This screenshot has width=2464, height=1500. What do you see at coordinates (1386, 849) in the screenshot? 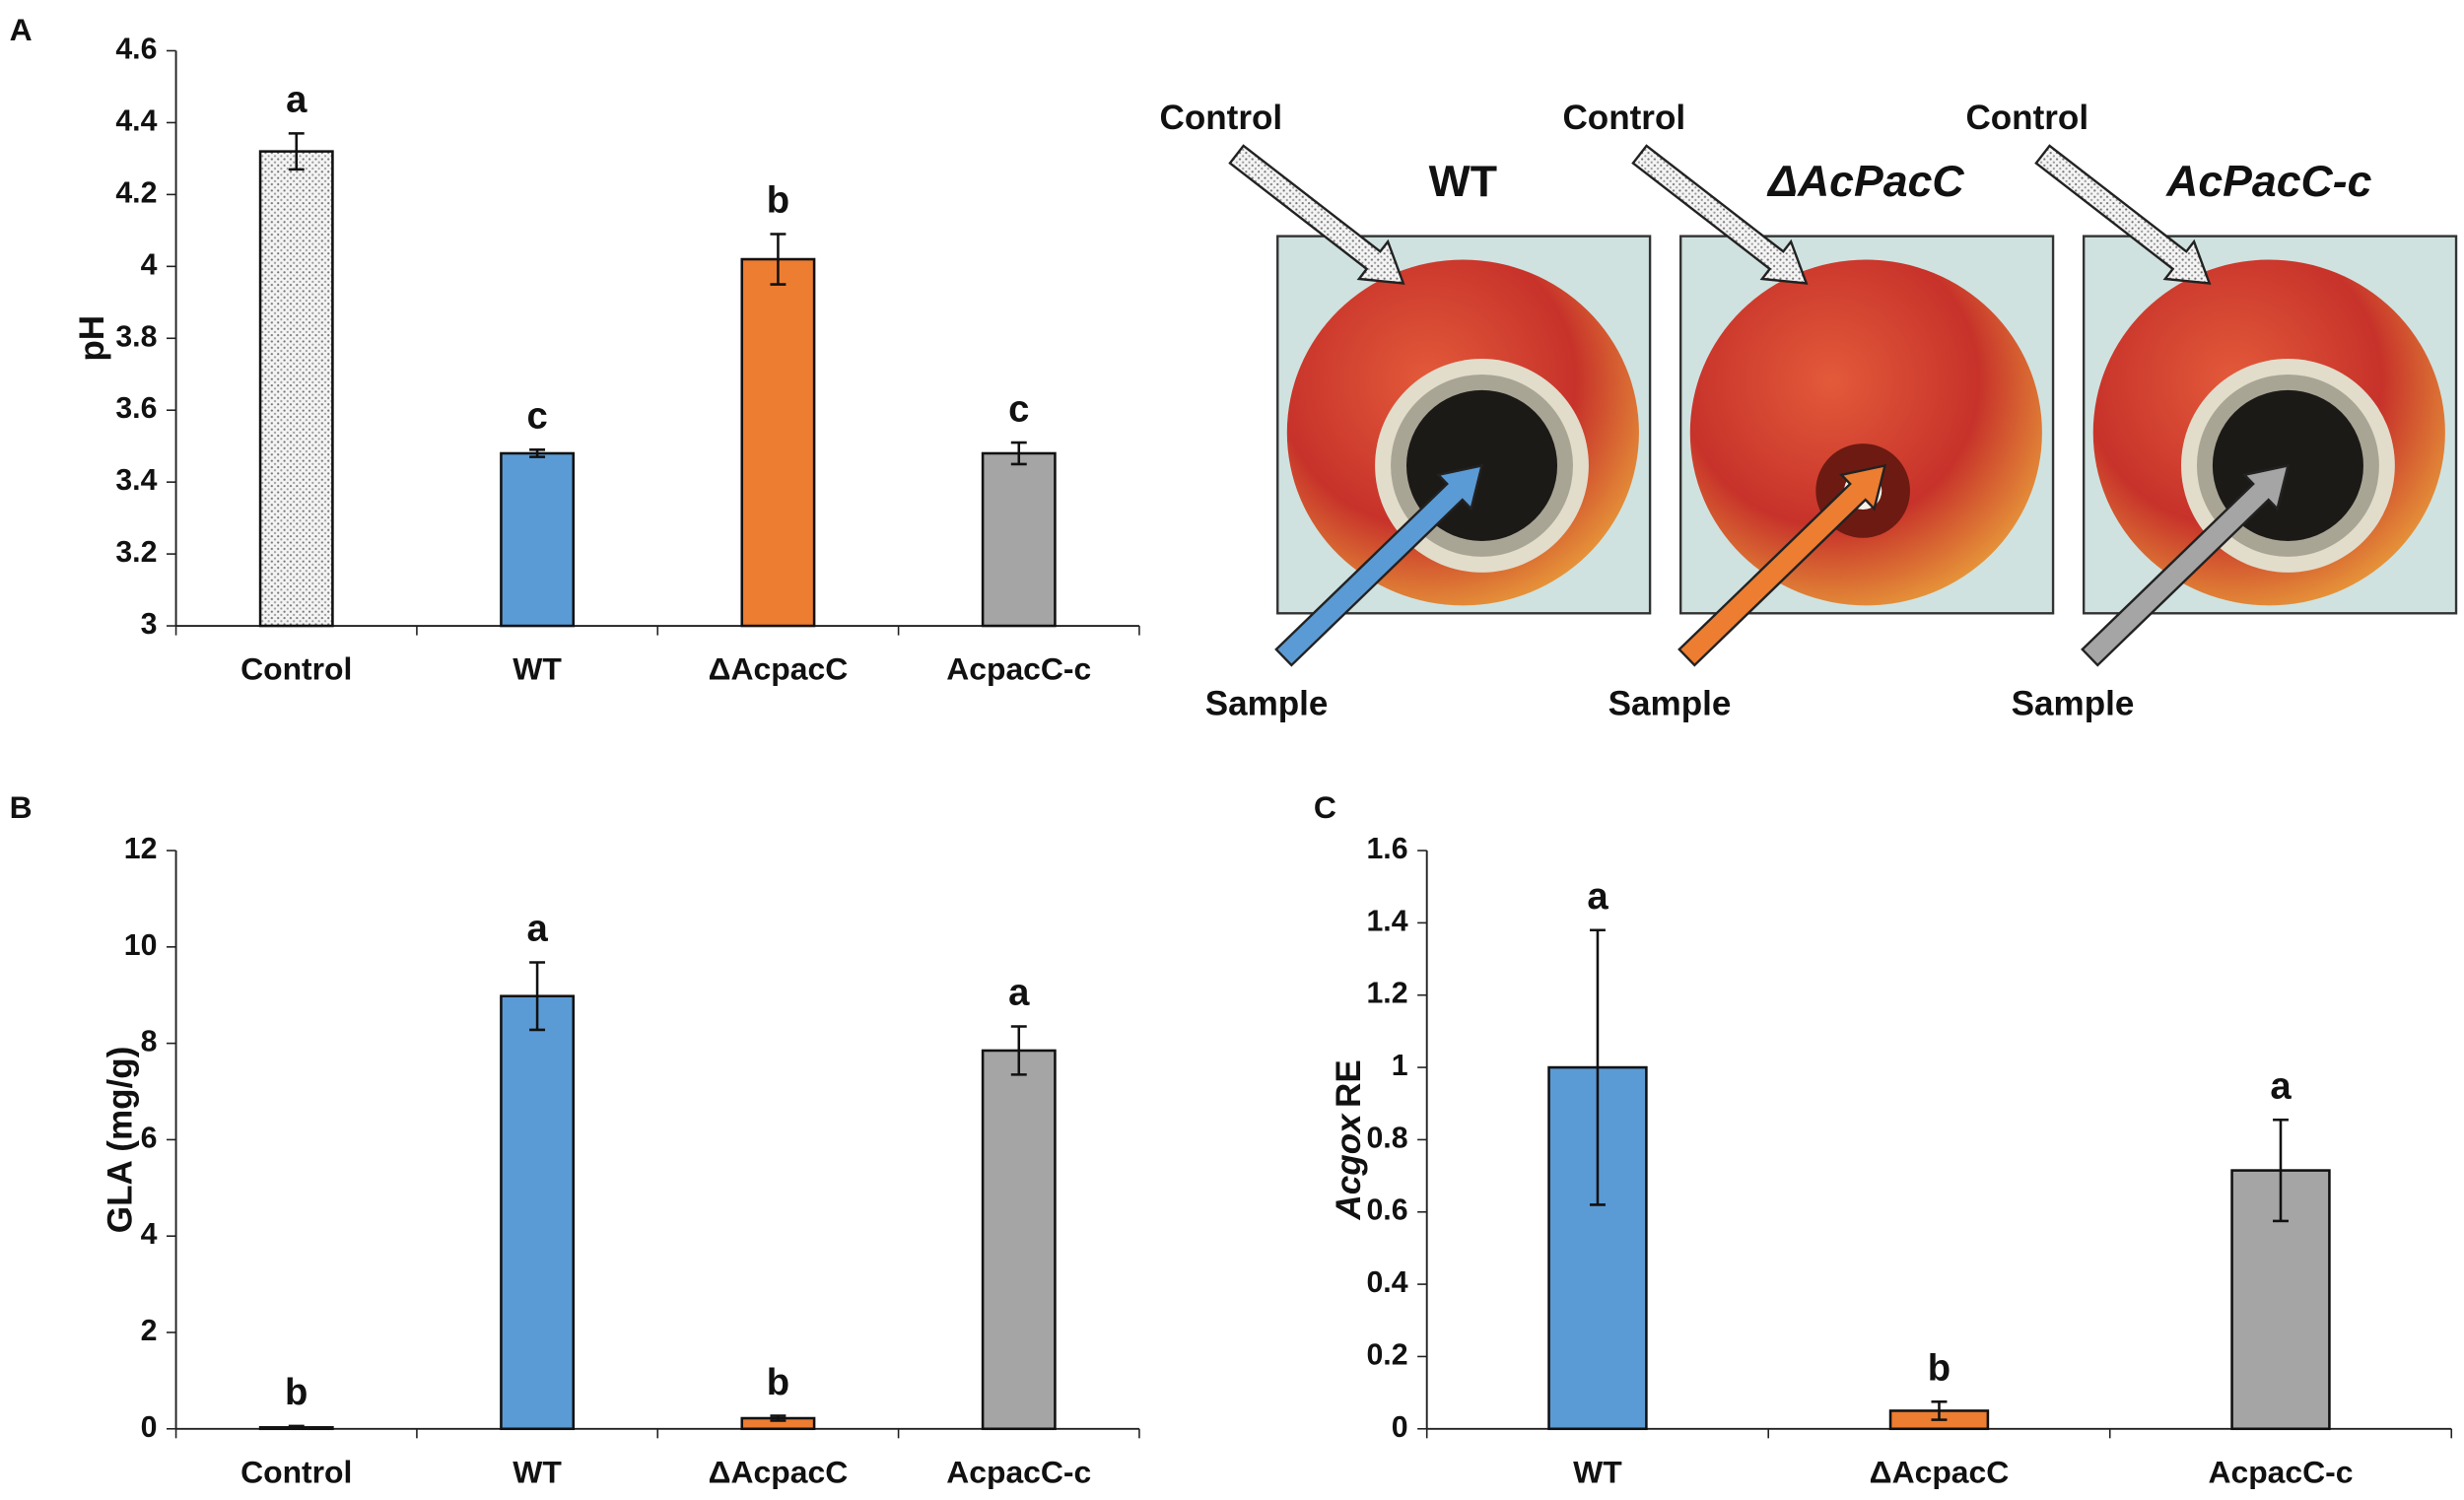
I see `y-tick-label: 1.6` at bounding box center [1386, 849].